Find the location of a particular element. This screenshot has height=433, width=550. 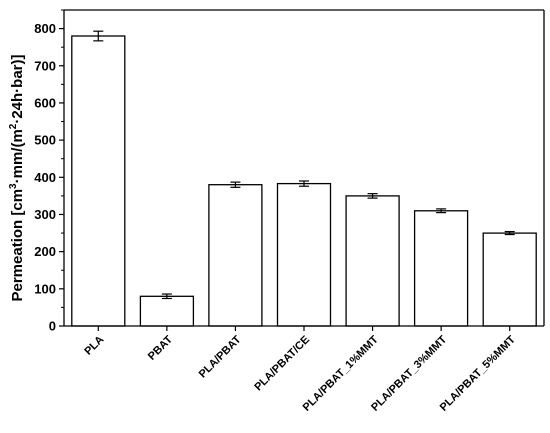

x-tick-label-2: PLA/PBAT is located at coordinates (220, 356).